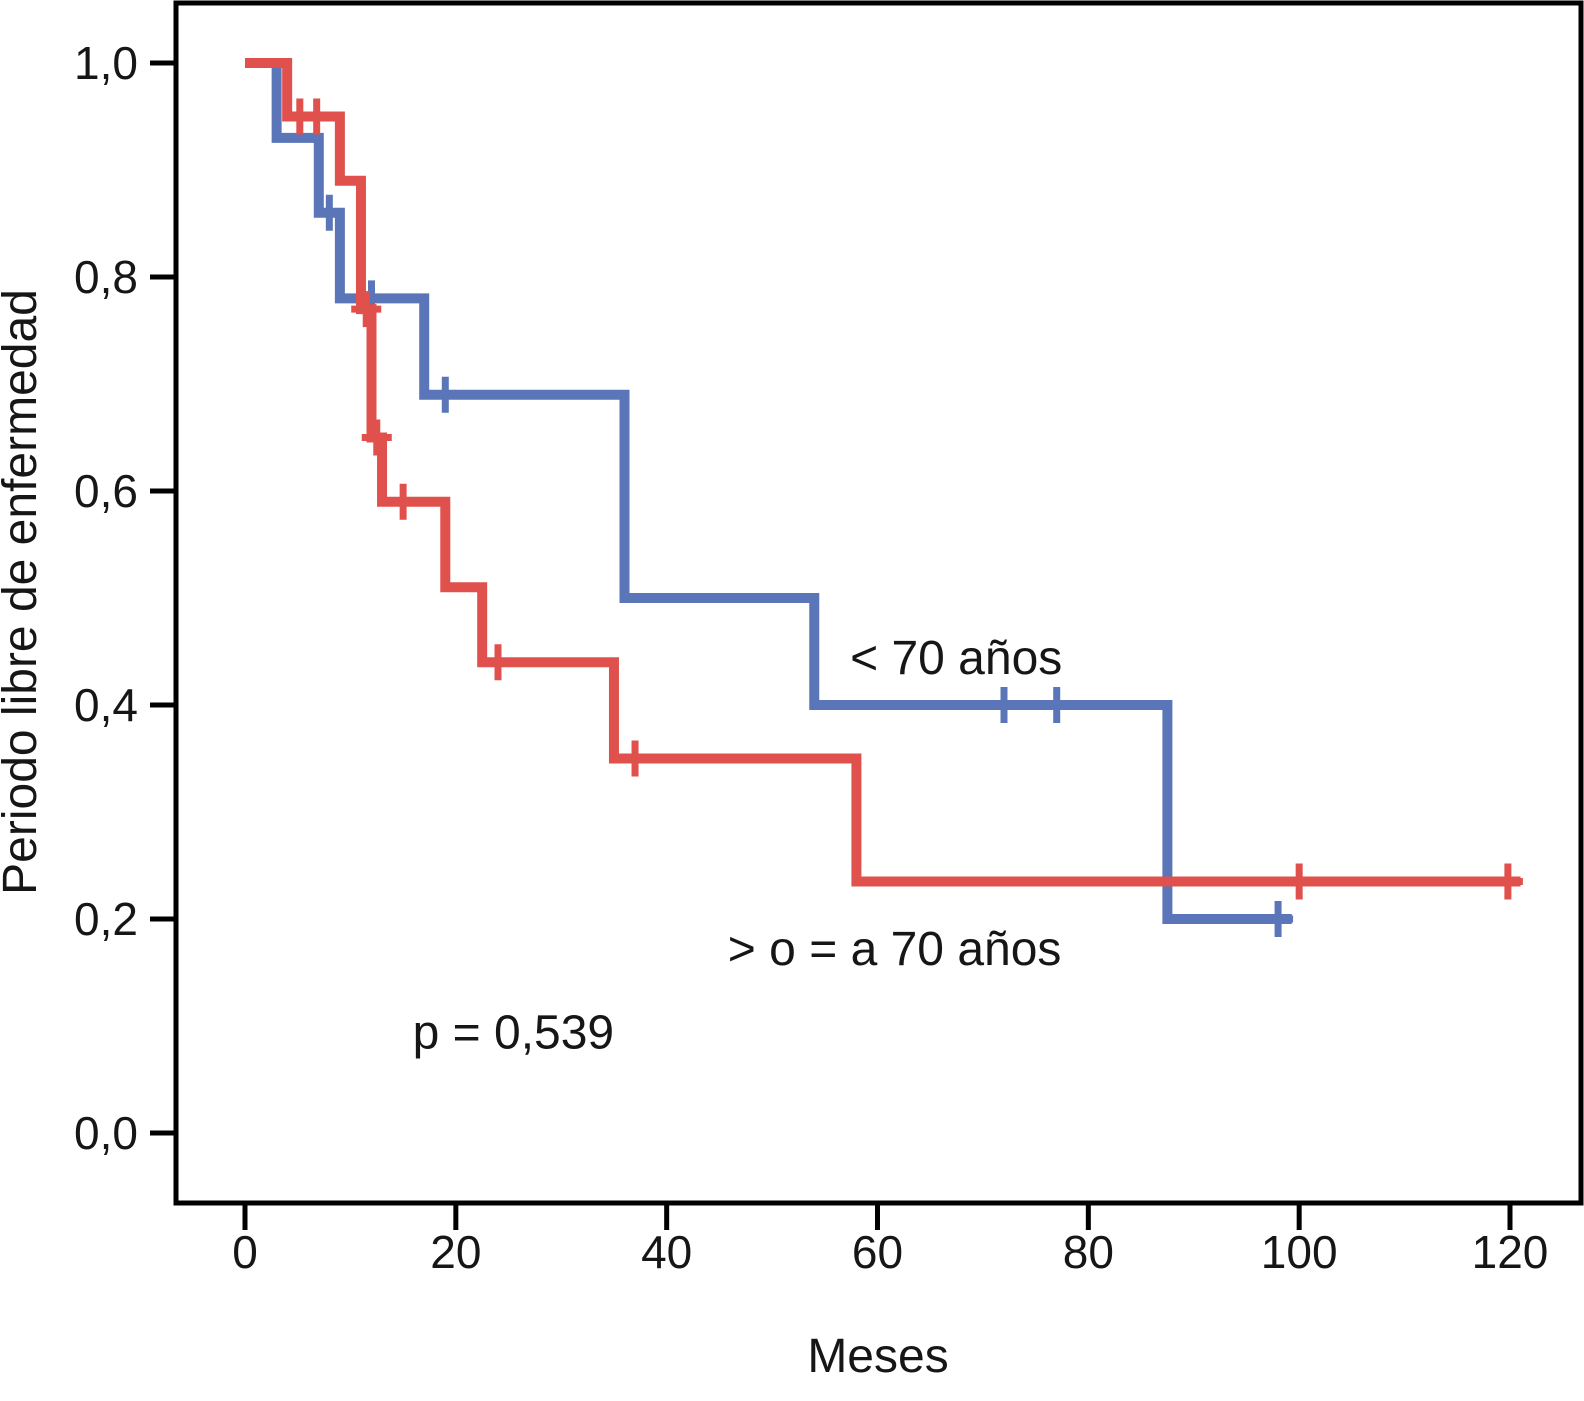 The height and width of the screenshot is (1401, 1584). I want to click on y-axis-ticks: 0,0 0,2 0,4 0,6 0,8 1,0, so click(125, 598).